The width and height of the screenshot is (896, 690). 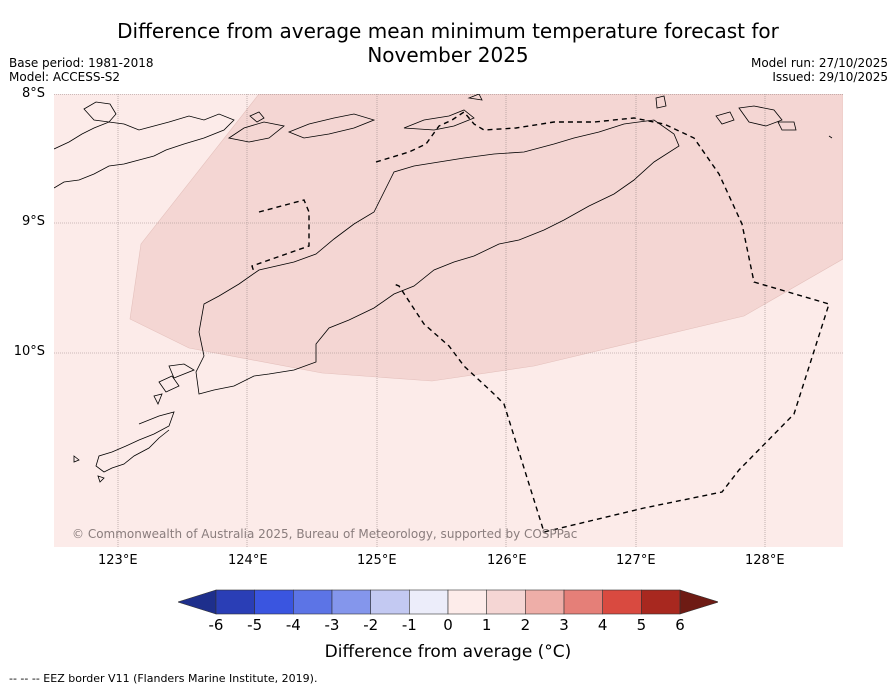 I want to click on lat-label-10s: 10°S, so click(x=29, y=351).